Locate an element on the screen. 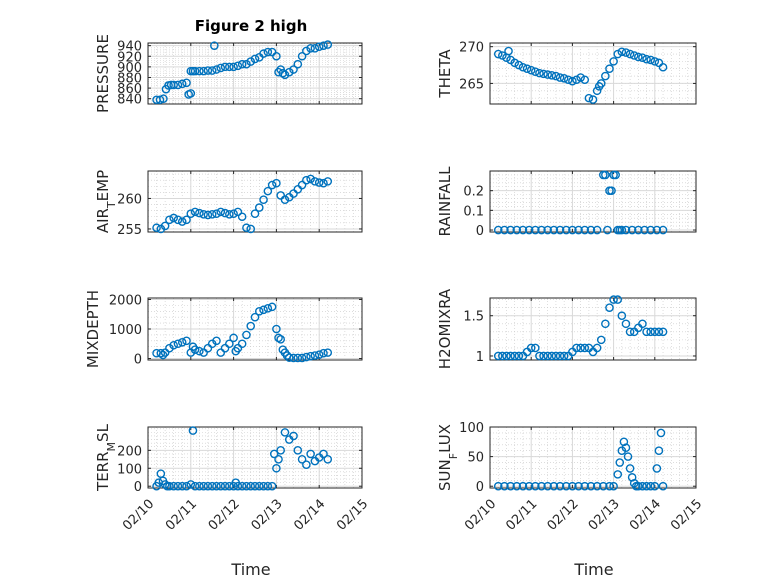  y-tick-label: 260 is located at coordinates (129, 199).